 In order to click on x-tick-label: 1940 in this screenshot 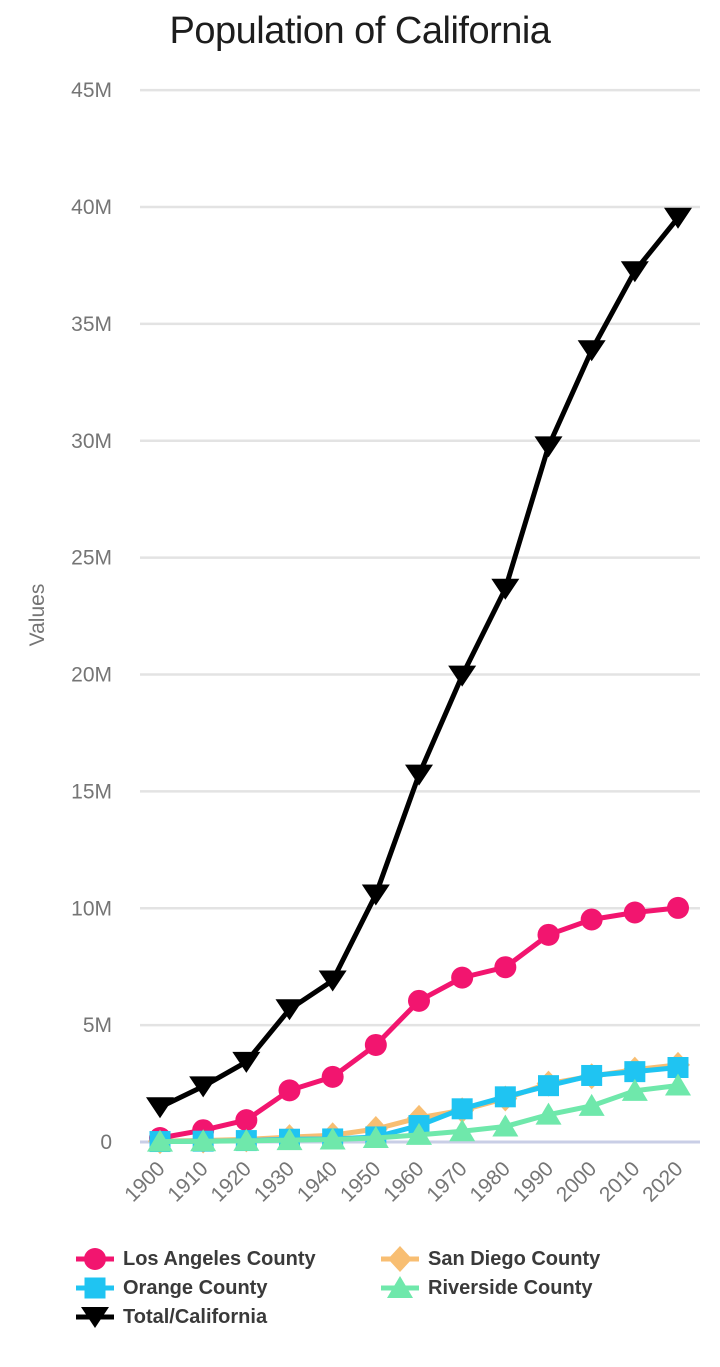, I will do `click(317, 1181)`.